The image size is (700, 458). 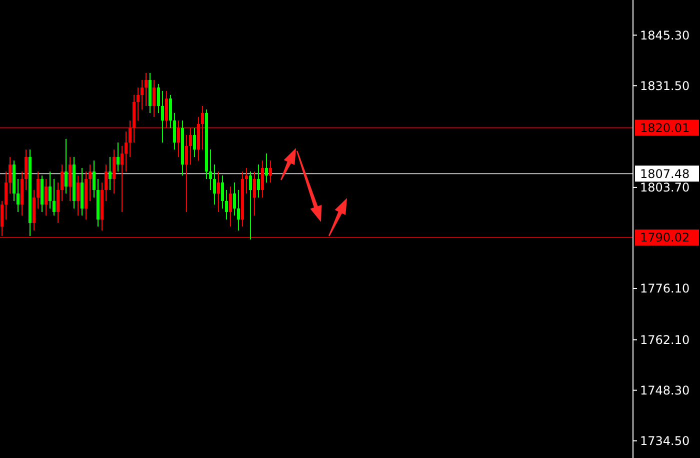 What do you see at coordinates (665, 187) in the screenshot?
I see `y-tick-label: 1803.70` at bounding box center [665, 187].